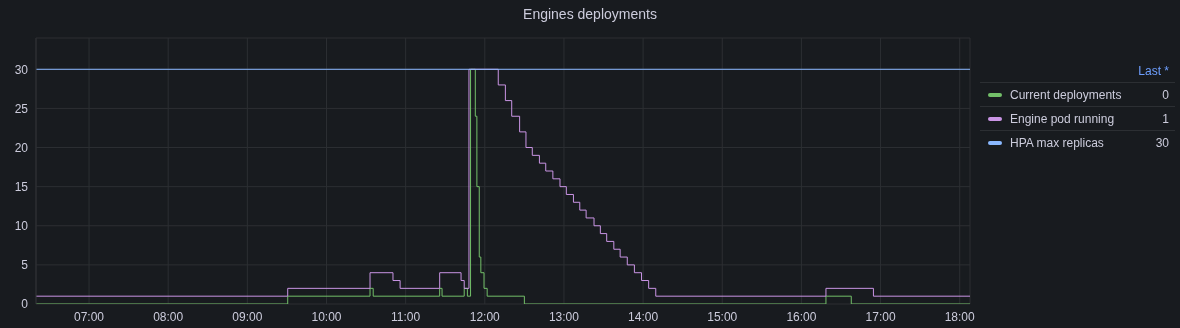 This screenshot has height=328, width=1180. Describe the element at coordinates (1166, 118) in the screenshot. I see `text: 1` at that location.